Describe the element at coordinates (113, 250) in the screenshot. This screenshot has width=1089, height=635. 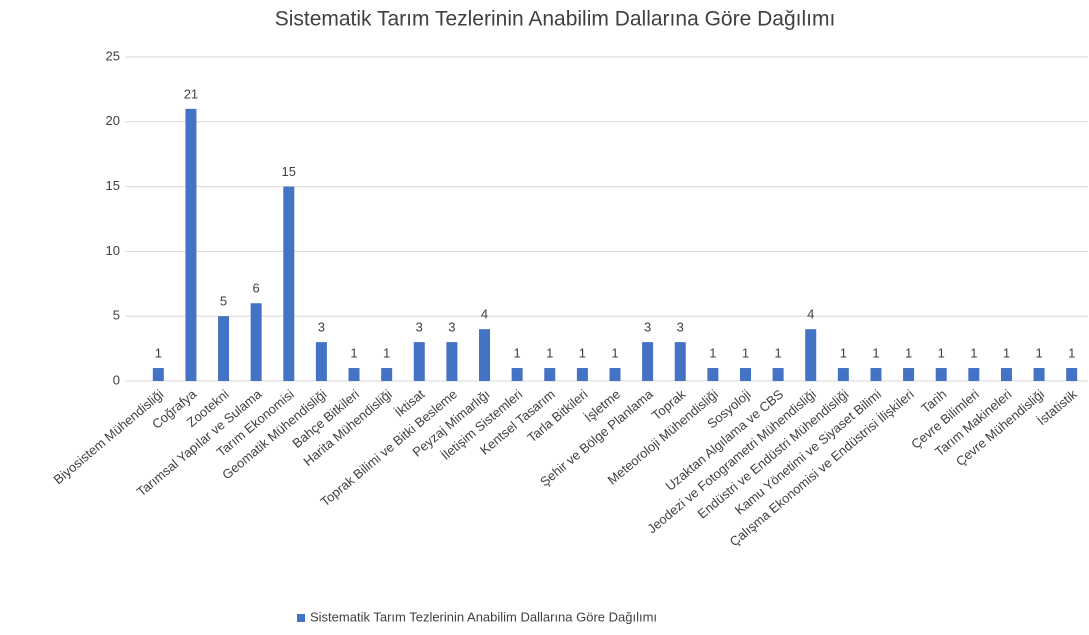
I see `y-tick-label: 10` at that location.